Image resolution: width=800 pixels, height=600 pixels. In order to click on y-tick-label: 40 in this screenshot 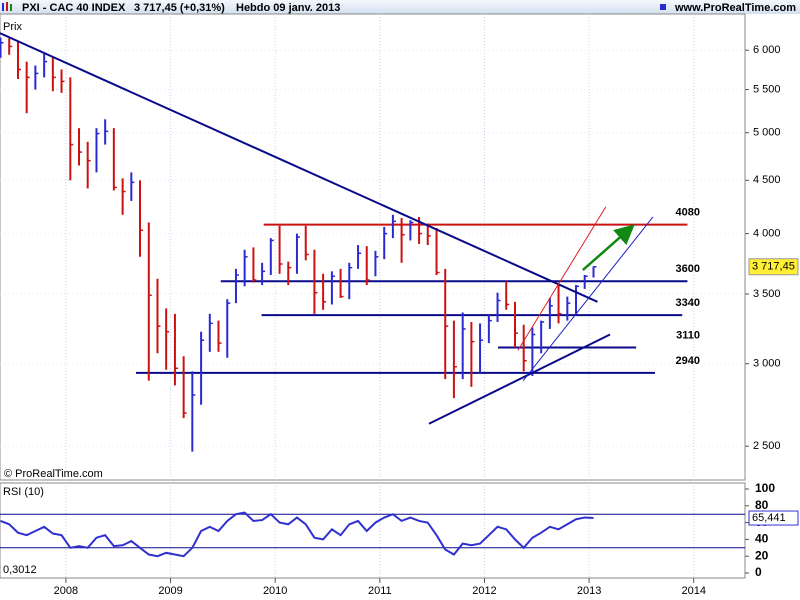, I will do `click(762, 539)`.